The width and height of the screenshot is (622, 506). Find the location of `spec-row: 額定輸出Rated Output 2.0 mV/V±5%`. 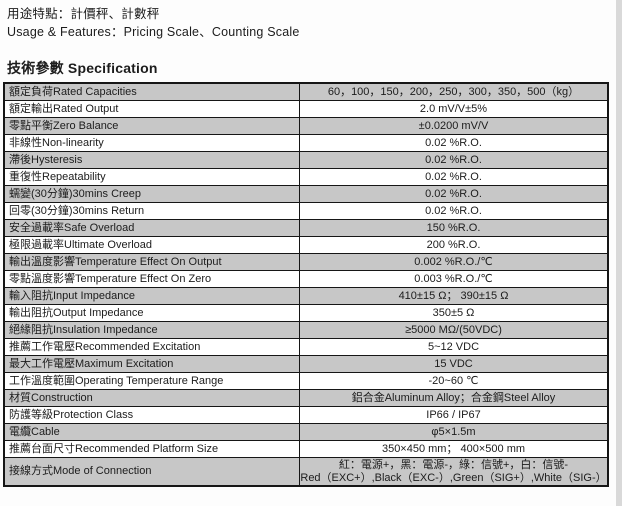

spec-row: 額定輸出Rated Output 2.0 mV/V±5% is located at coordinates (306, 109).